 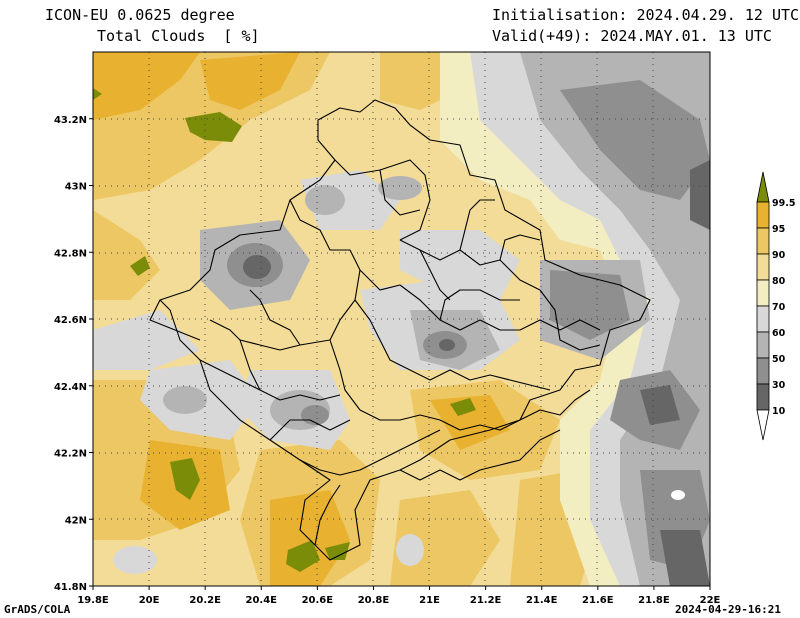 I want to click on colorbar-label: 99.5, so click(x=783, y=203).